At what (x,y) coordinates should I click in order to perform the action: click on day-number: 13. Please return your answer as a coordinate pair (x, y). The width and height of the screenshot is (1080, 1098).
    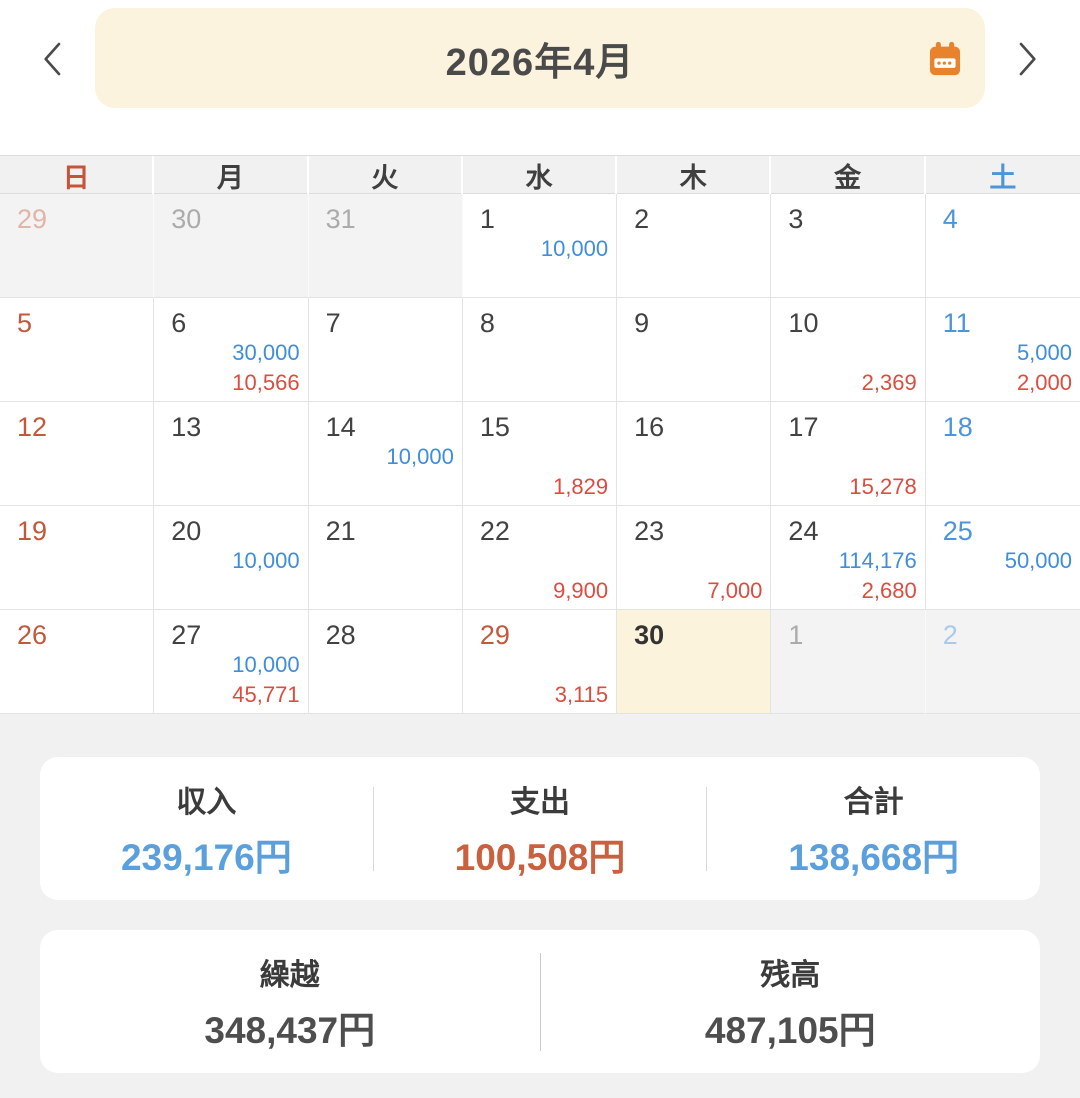
    Looking at the image, I should click on (186, 427).